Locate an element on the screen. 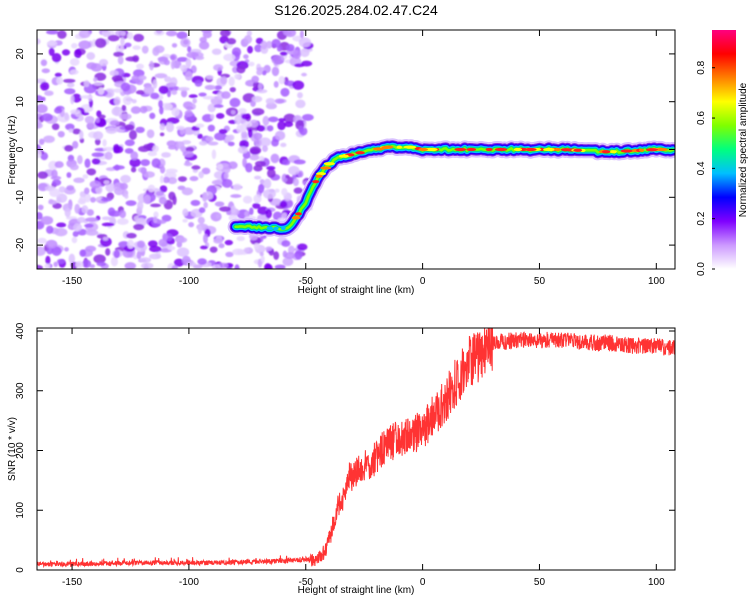  spectrogram-x-label: Height of straight line (km) is located at coordinates (356, 290).